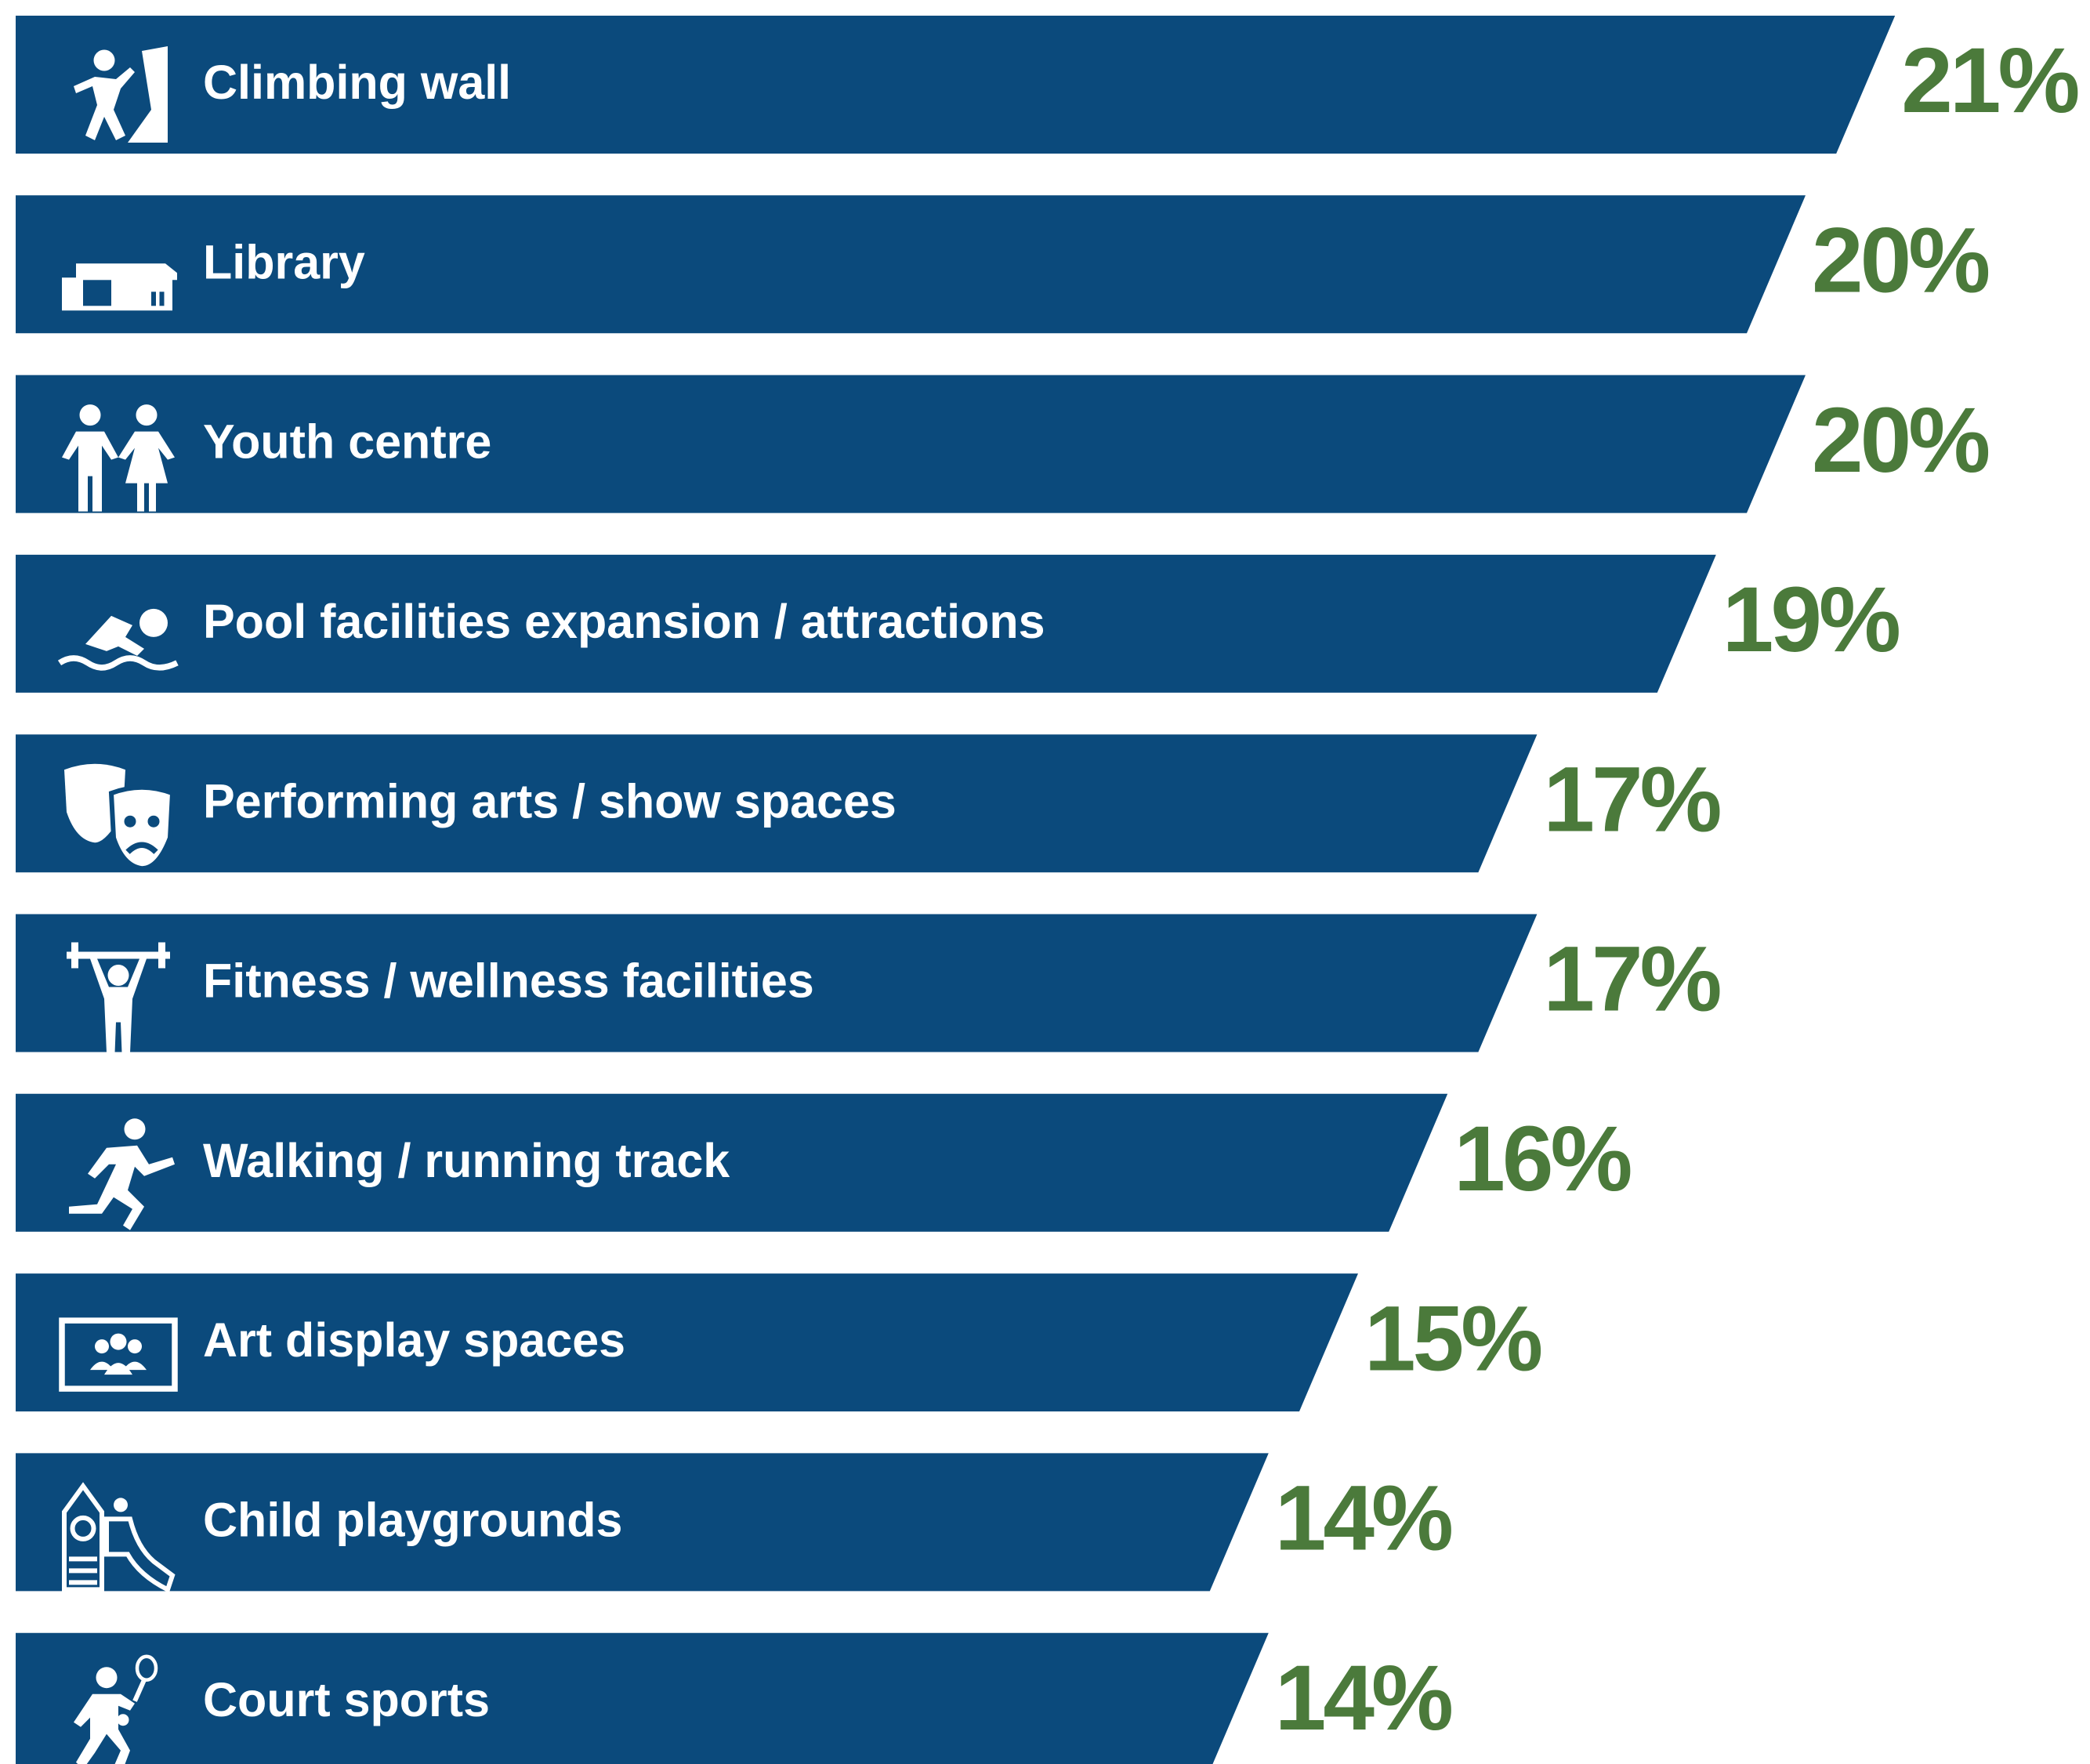 Image resolution: width=2090 pixels, height=1764 pixels. Describe the element at coordinates (412, 1520) in the screenshot. I see `category-label: Child playgrounds` at that location.